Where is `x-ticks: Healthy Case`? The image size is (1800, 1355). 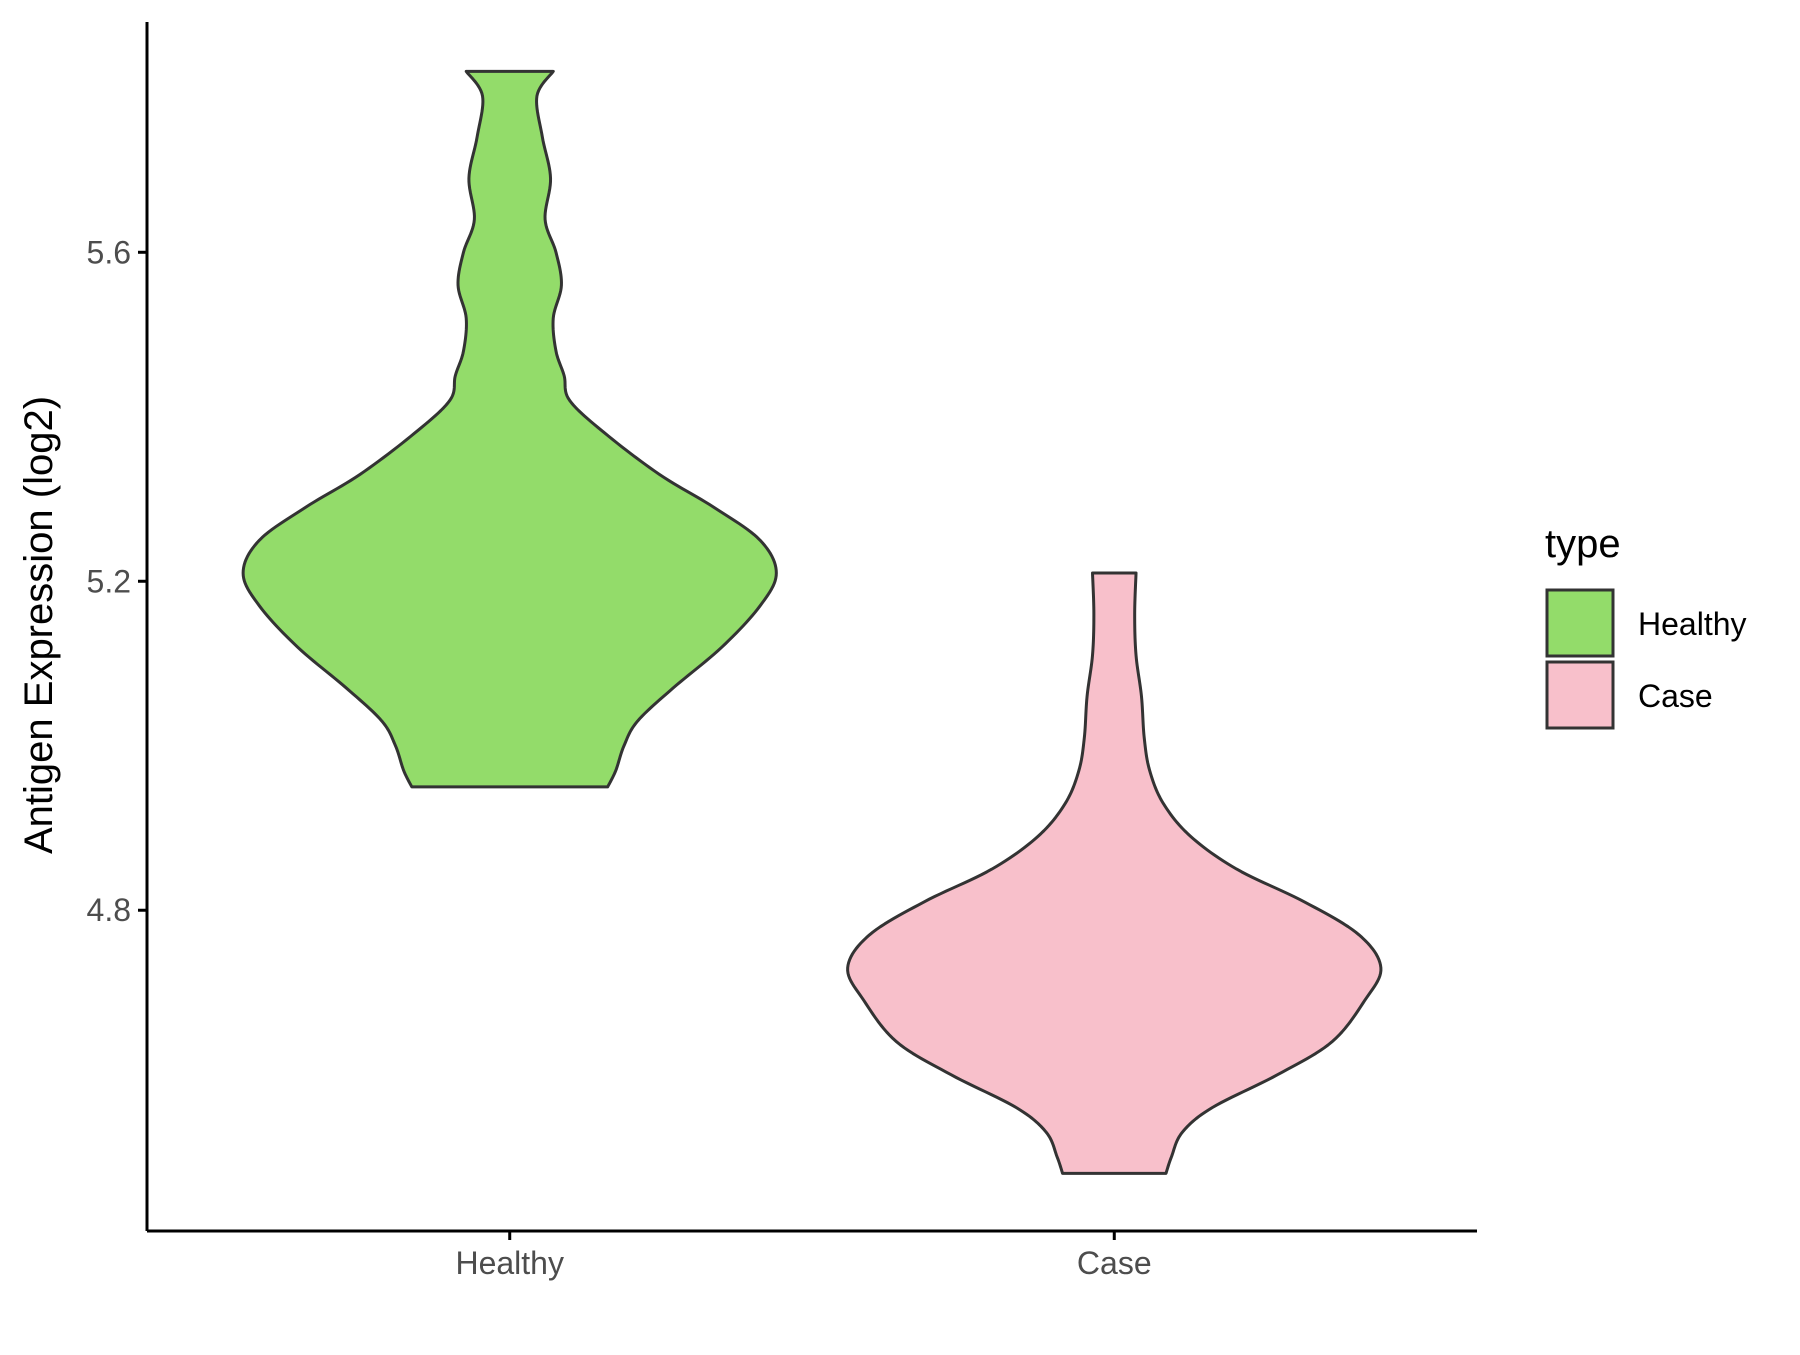
x-ticks: Healthy Case is located at coordinates (803, 1256).